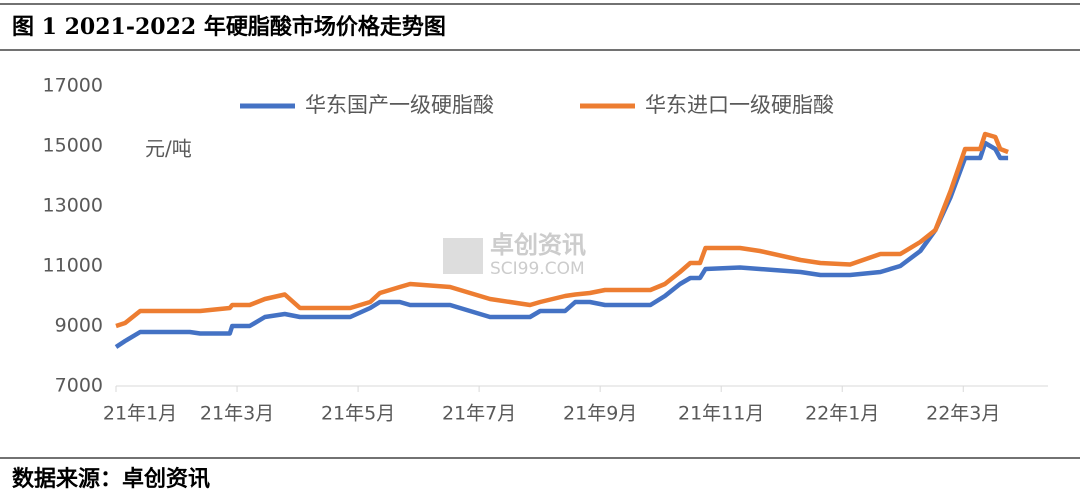  Describe the element at coordinates (73, 206) in the screenshot. I see `y-tick-label: 13000` at that location.